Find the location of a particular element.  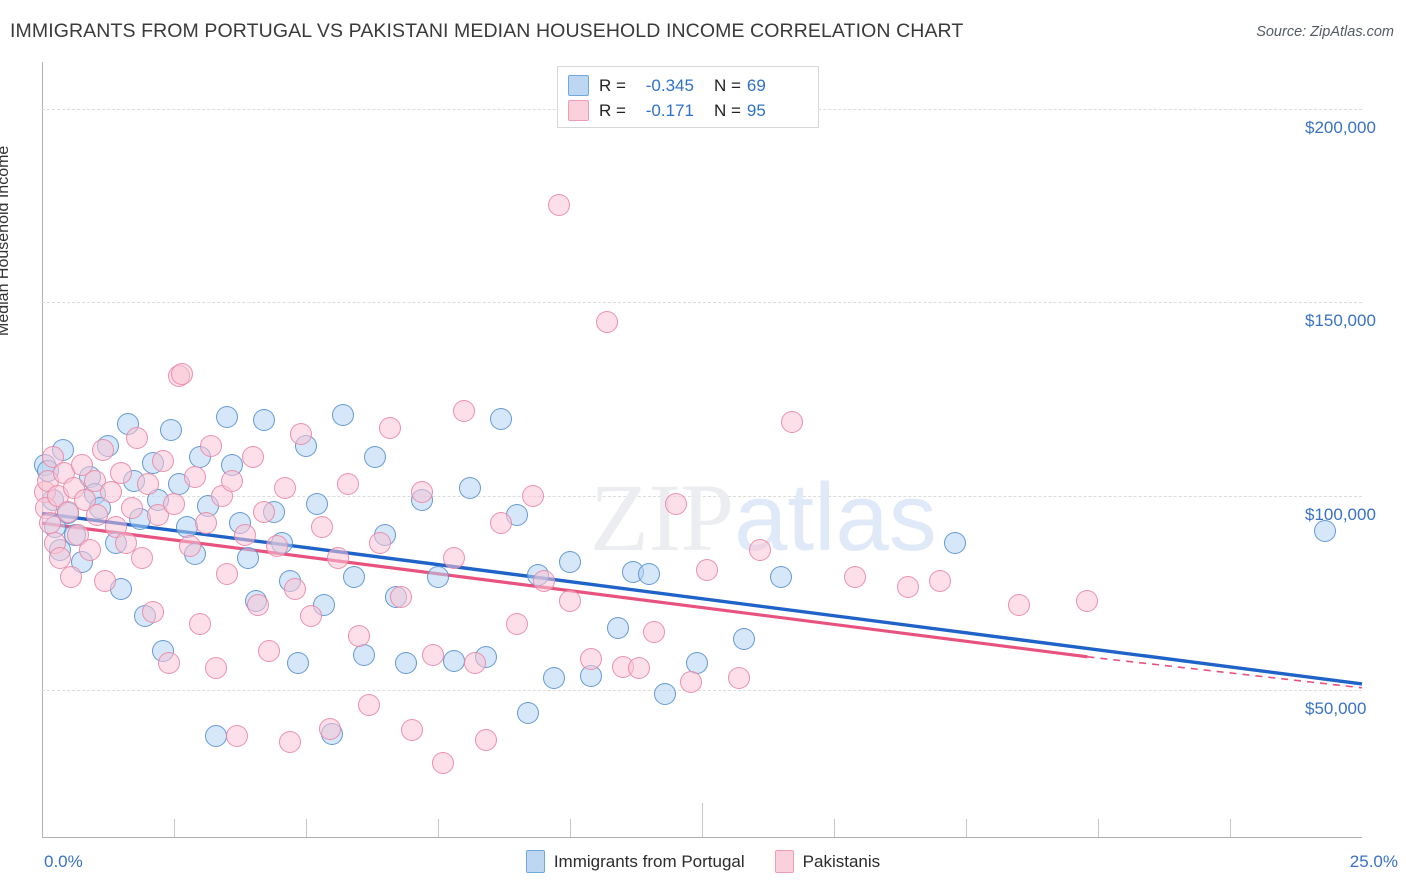

legend-item-portugal: Immigrants from Portugal is located at coordinates (635, 861).